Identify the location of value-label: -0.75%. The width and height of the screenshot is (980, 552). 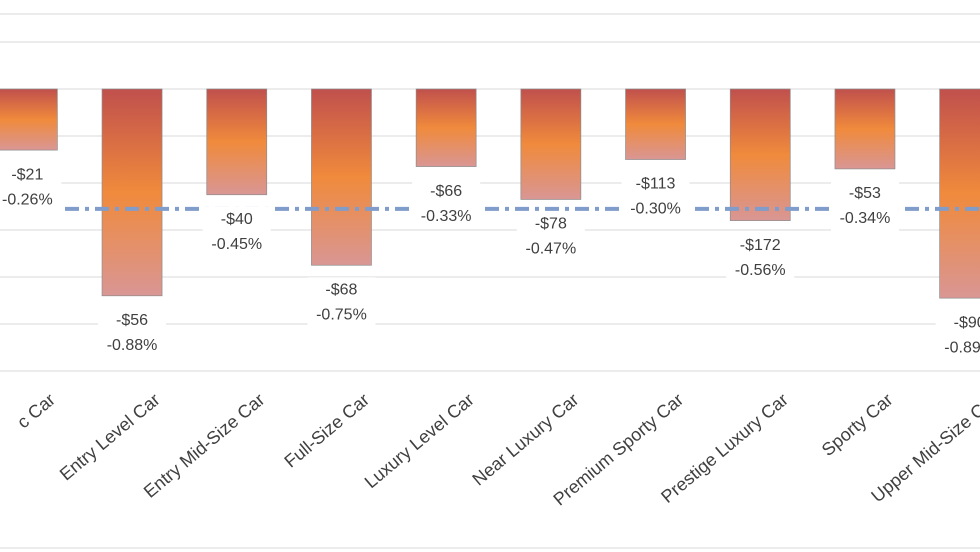
(341, 314).